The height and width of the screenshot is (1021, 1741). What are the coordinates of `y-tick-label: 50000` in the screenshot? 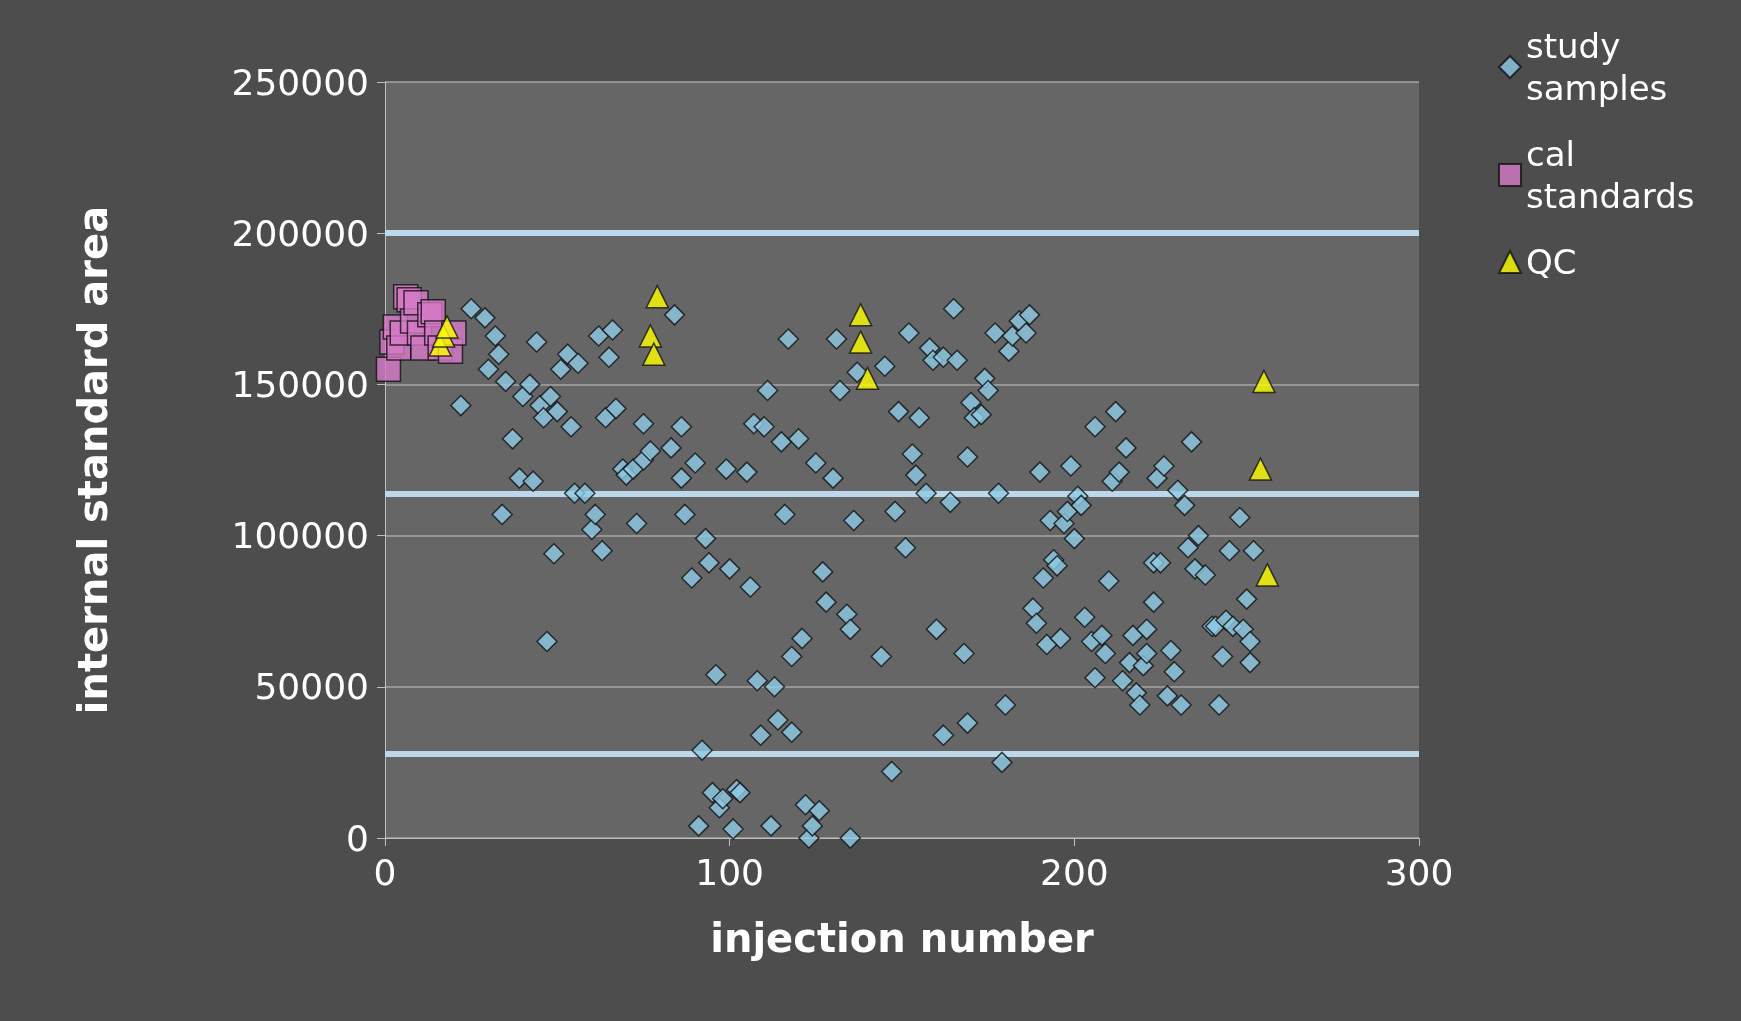 It's located at (311, 687).